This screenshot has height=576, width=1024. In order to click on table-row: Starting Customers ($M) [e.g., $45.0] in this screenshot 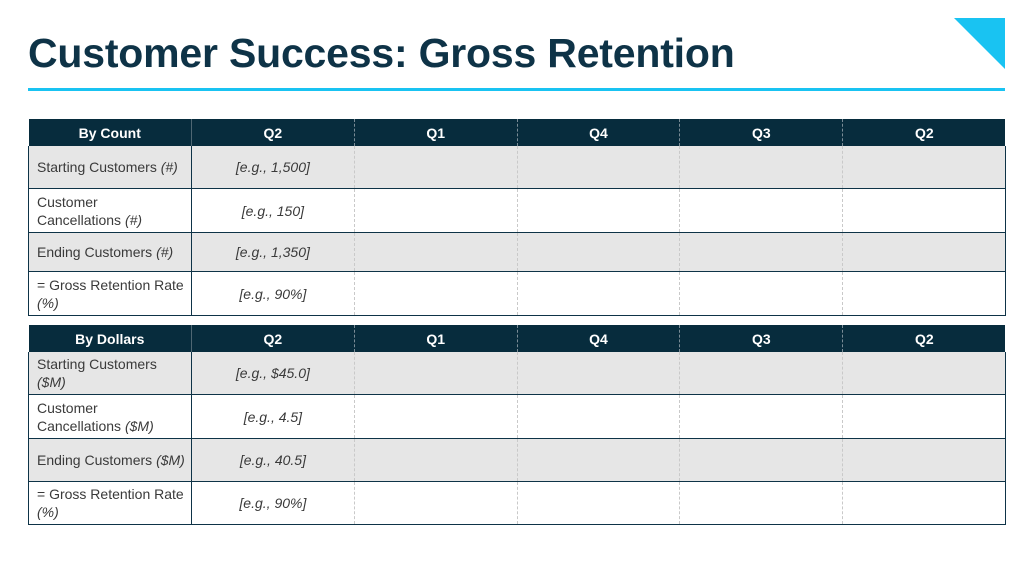, I will do `click(517, 373)`.